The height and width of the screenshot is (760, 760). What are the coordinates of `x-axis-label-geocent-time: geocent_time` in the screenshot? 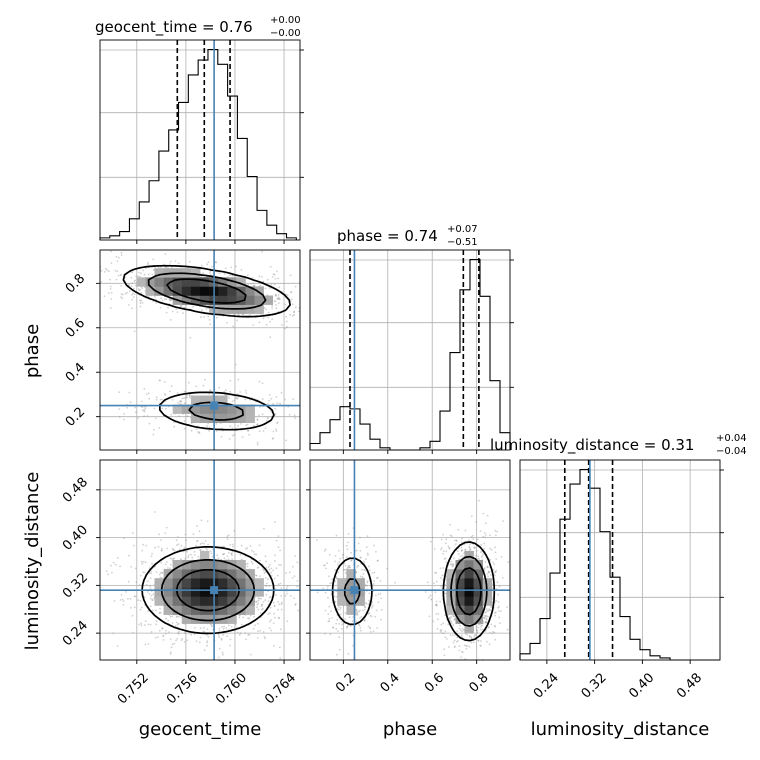 It's located at (200, 729).